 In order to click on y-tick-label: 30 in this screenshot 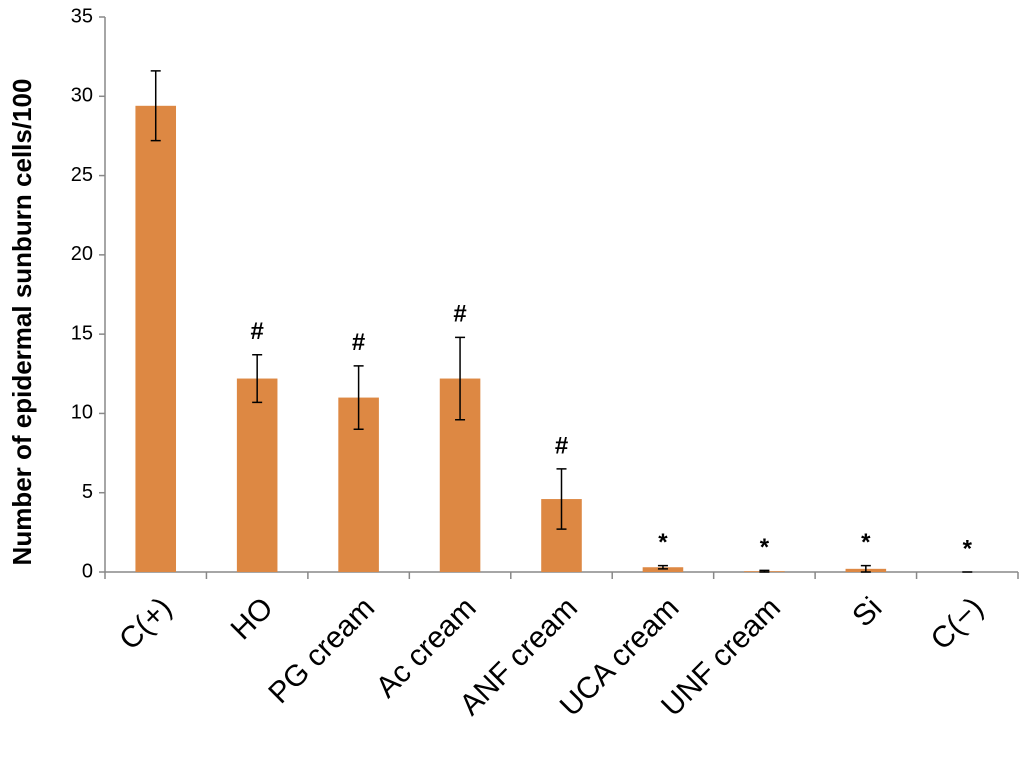, I will do `click(82, 96)`.